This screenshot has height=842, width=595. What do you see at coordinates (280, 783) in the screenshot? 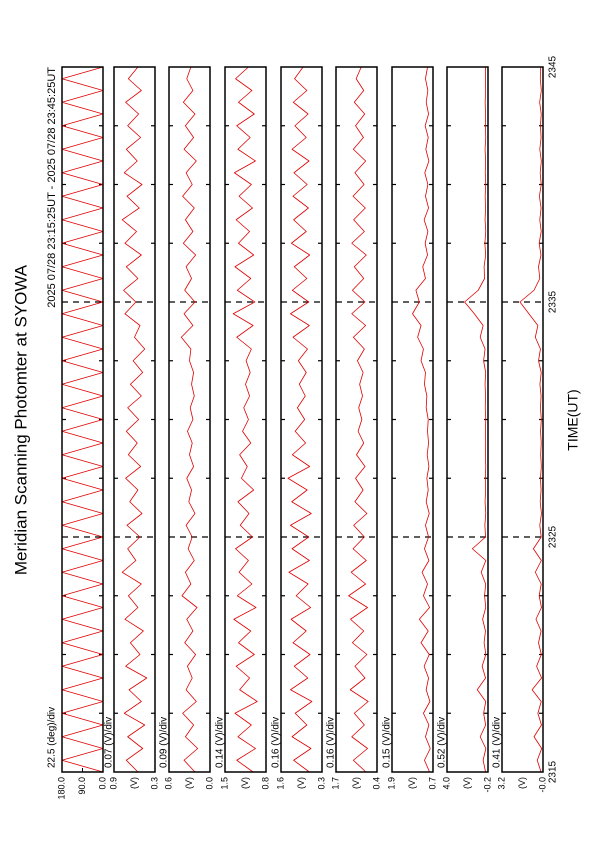
I see `y-tick-label: 1.6` at bounding box center [280, 783].